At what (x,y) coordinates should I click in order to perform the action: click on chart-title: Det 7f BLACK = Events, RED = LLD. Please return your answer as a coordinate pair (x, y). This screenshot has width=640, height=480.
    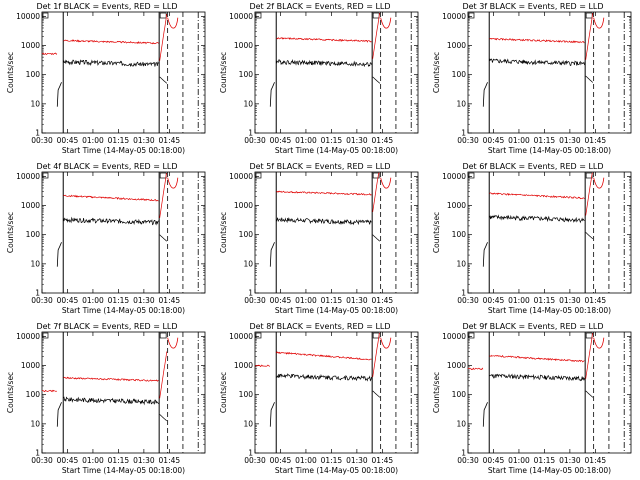
    Looking at the image, I should click on (106, 326).